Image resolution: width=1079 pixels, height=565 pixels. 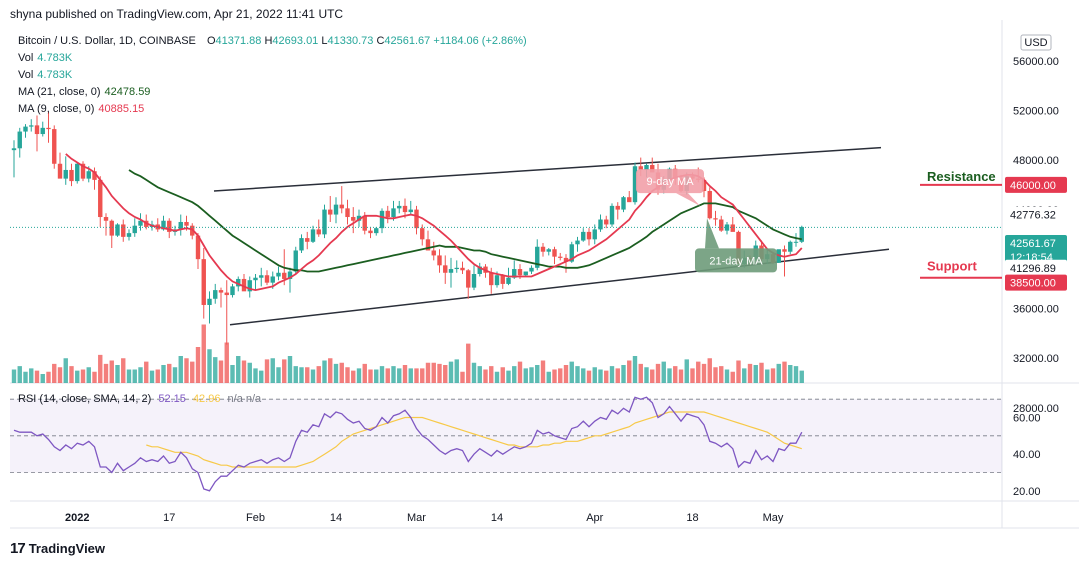 What do you see at coordinates (1036, 161) in the screenshot?
I see `price-tick-label: 48000.00` at bounding box center [1036, 161].